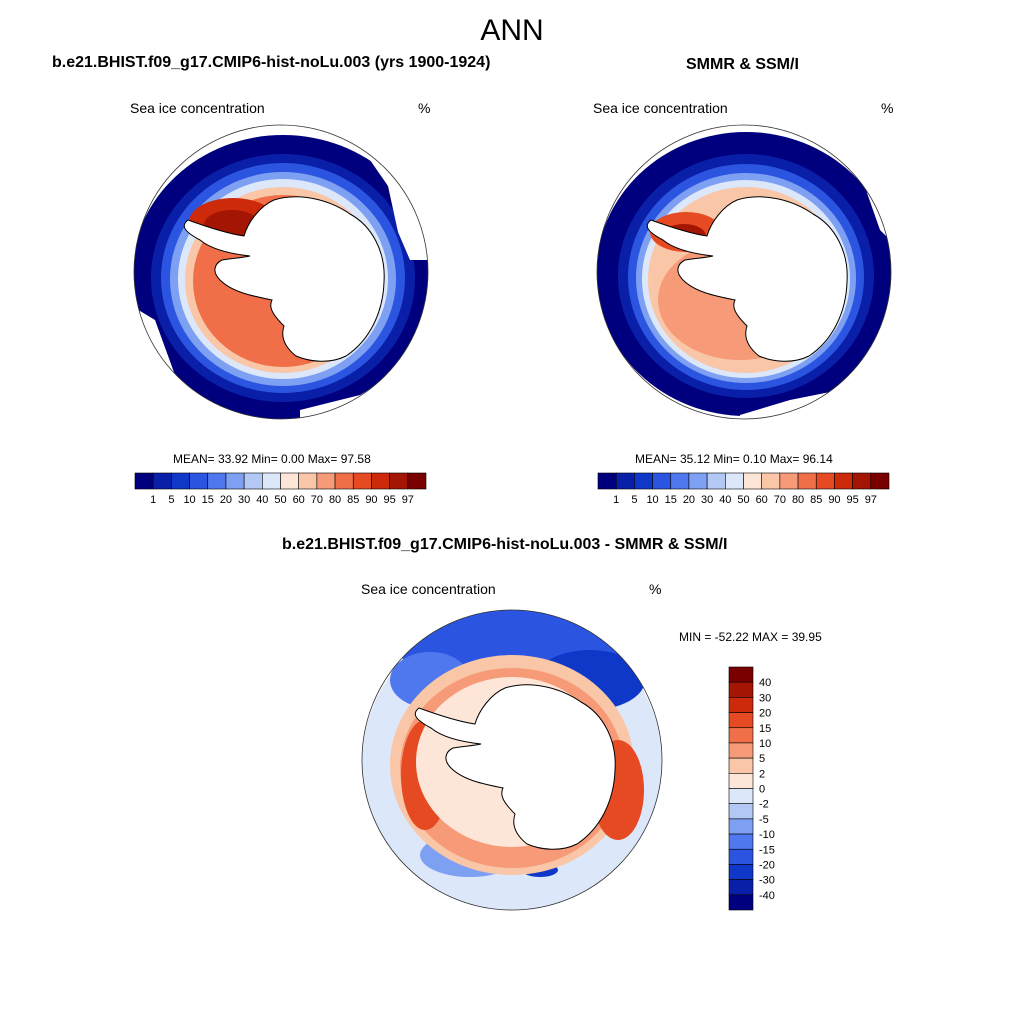 This screenshot has height=1024, width=1024. What do you see at coordinates (424, 108) in the screenshot?
I see `model-units-label: %` at bounding box center [424, 108].